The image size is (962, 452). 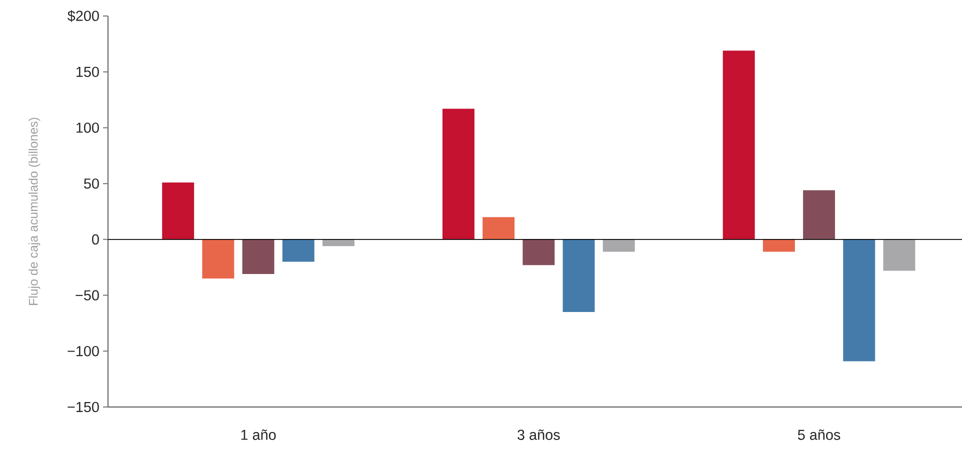 What do you see at coordinates (539, 434) in the screenshot?
I see `x-tick-label: 3 años` at bounding box center [539, 434].